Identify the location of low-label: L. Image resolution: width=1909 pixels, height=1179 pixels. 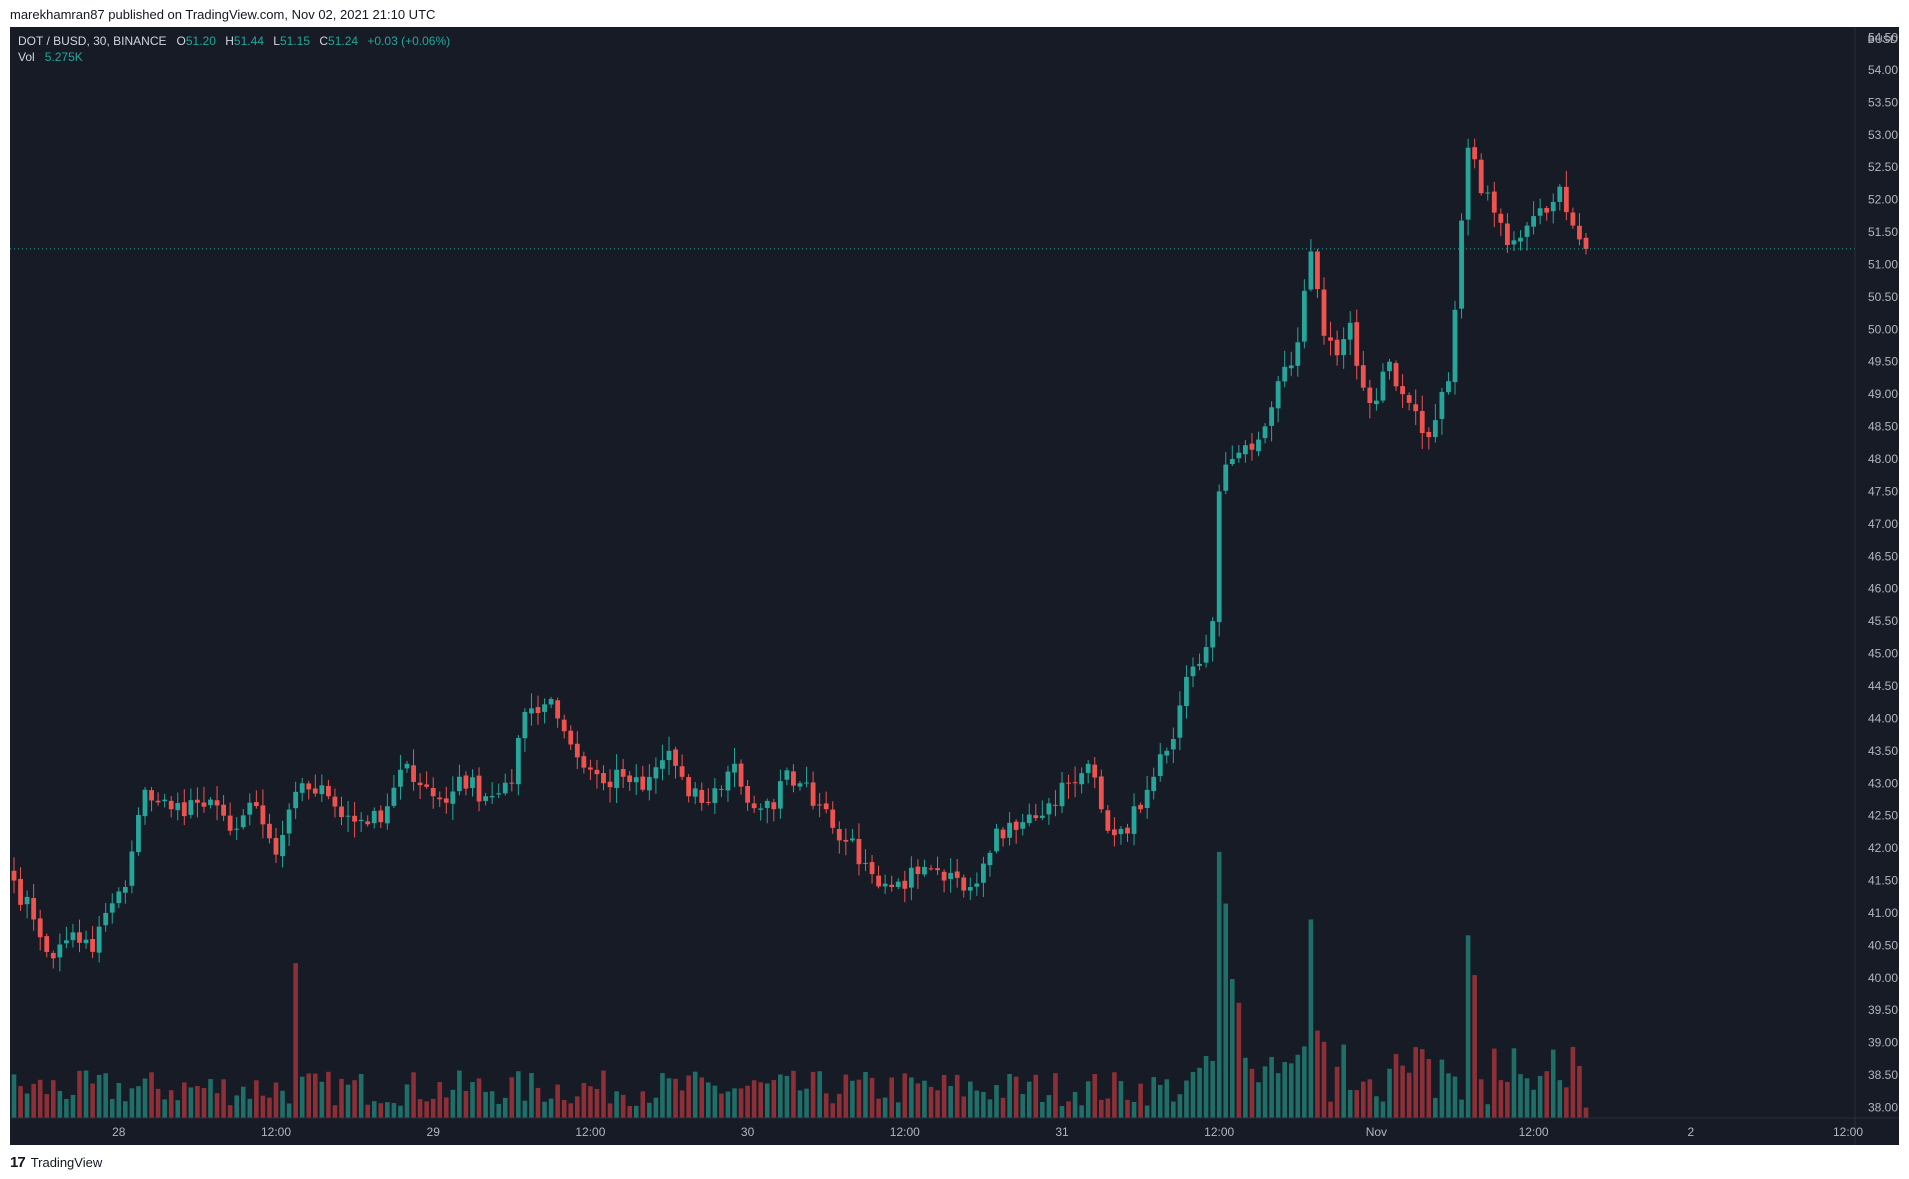
(276, 41).